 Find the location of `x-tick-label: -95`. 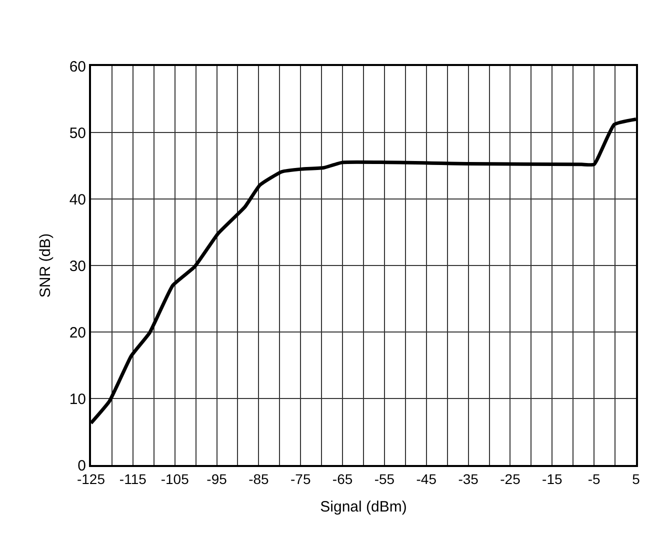

x-tick-label: -95 is located at coordinates (217, 478).